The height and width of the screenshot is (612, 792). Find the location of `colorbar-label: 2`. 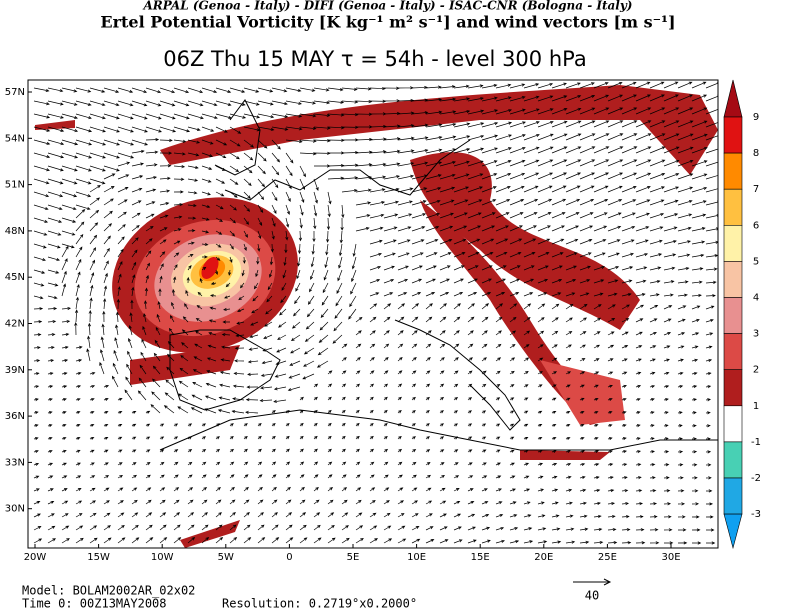

colorbar-label: 2 is located at coordinates (756, 370).